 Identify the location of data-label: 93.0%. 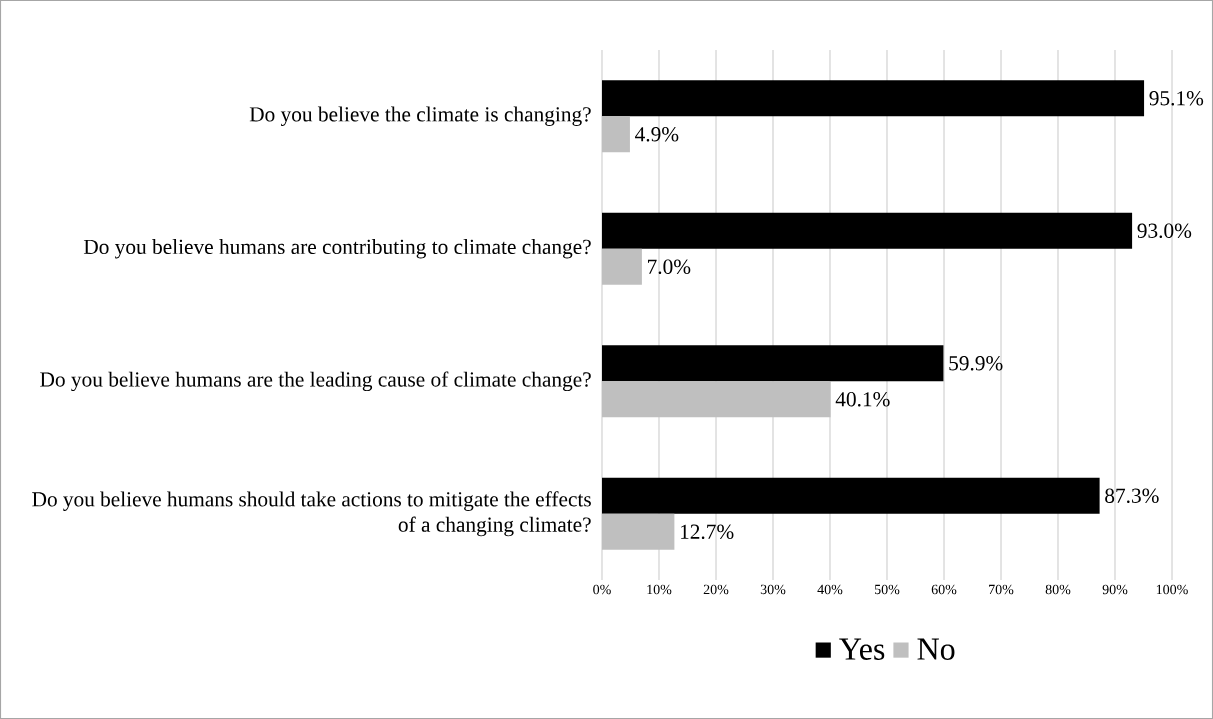
(1164, 230).